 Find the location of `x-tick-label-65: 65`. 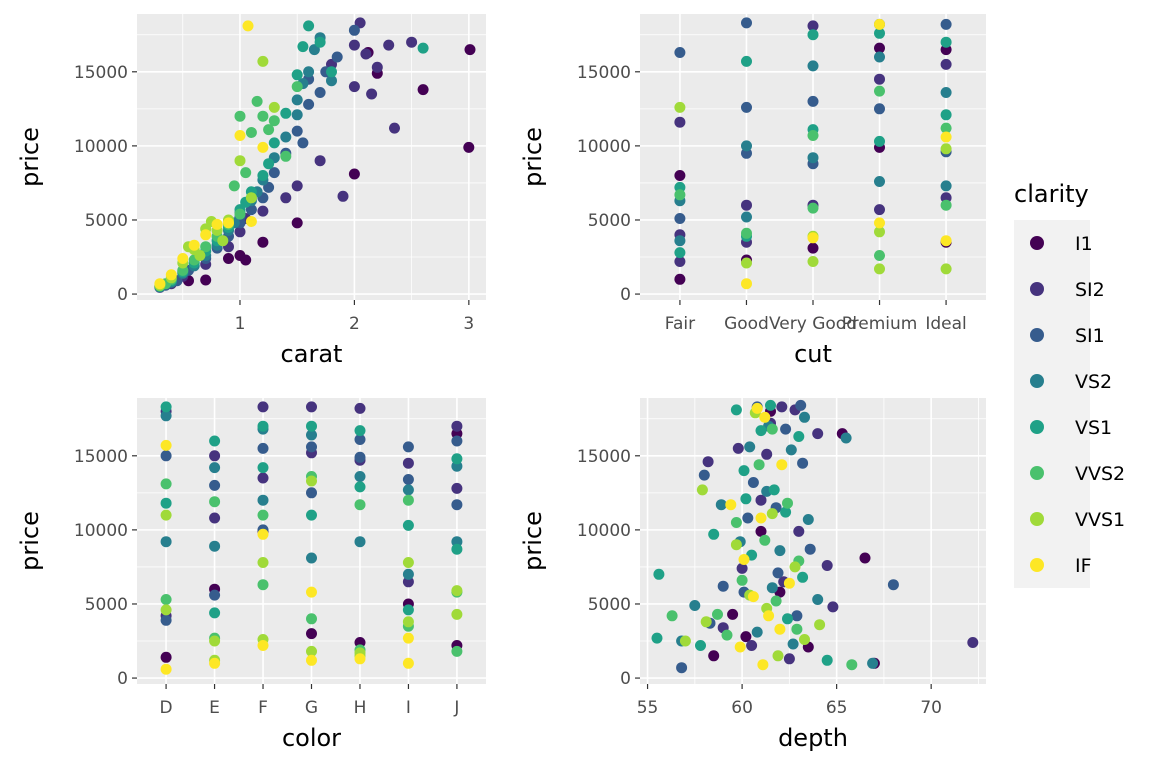

x-tick-label-65: 65 is located at coordinates (837, 708).